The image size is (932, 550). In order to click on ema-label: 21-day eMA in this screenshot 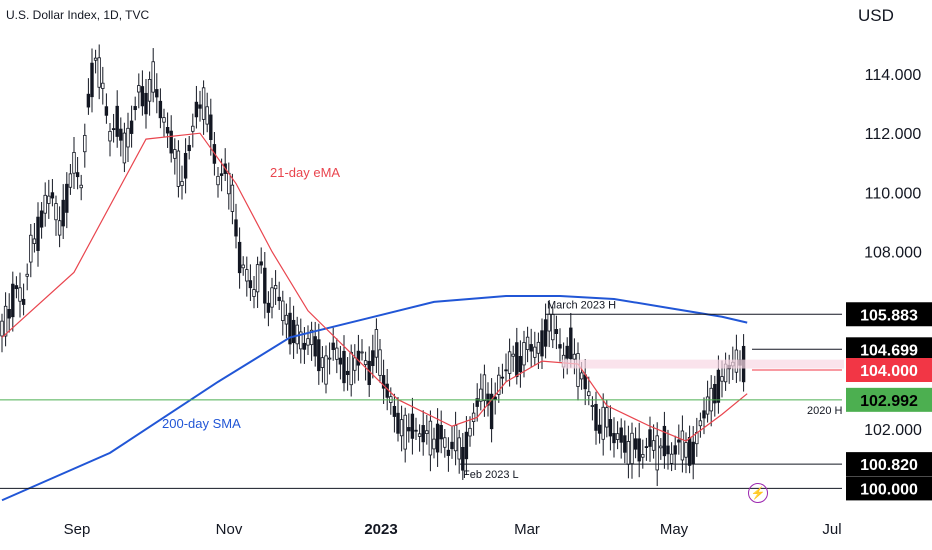, I will do `click(305, 172)`.